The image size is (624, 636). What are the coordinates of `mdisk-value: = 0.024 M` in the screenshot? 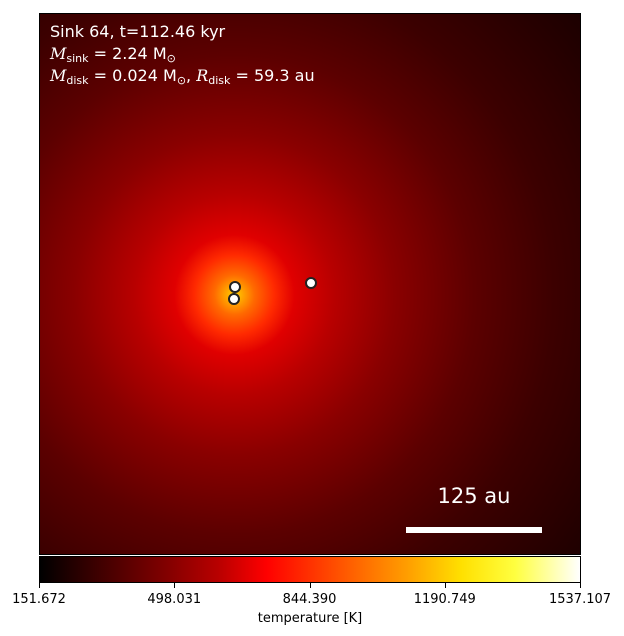 It's located at (132, 75).